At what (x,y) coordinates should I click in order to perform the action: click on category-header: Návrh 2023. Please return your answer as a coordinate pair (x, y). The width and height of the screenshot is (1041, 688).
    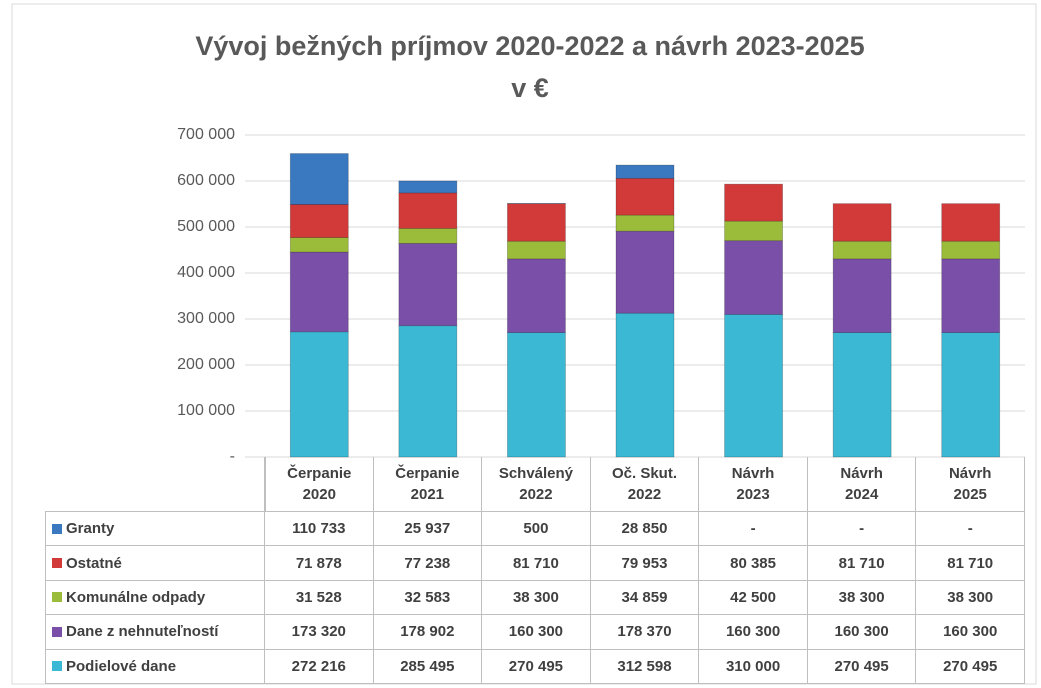
    Looking at the image, I should click on (753, 484).